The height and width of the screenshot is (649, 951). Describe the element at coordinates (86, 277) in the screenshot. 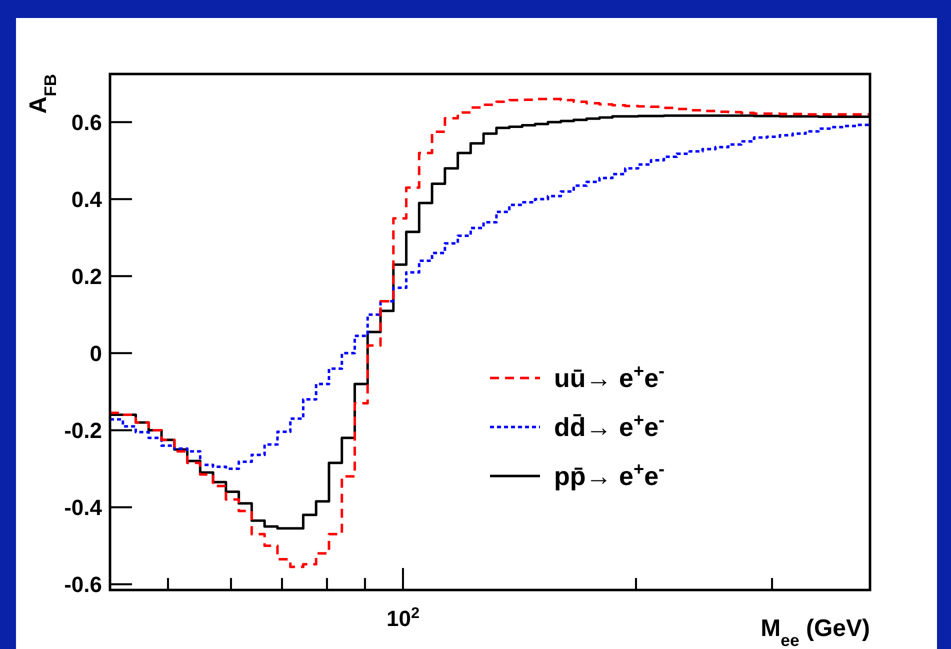

I see `y-tick-label: 0.2` at that location.